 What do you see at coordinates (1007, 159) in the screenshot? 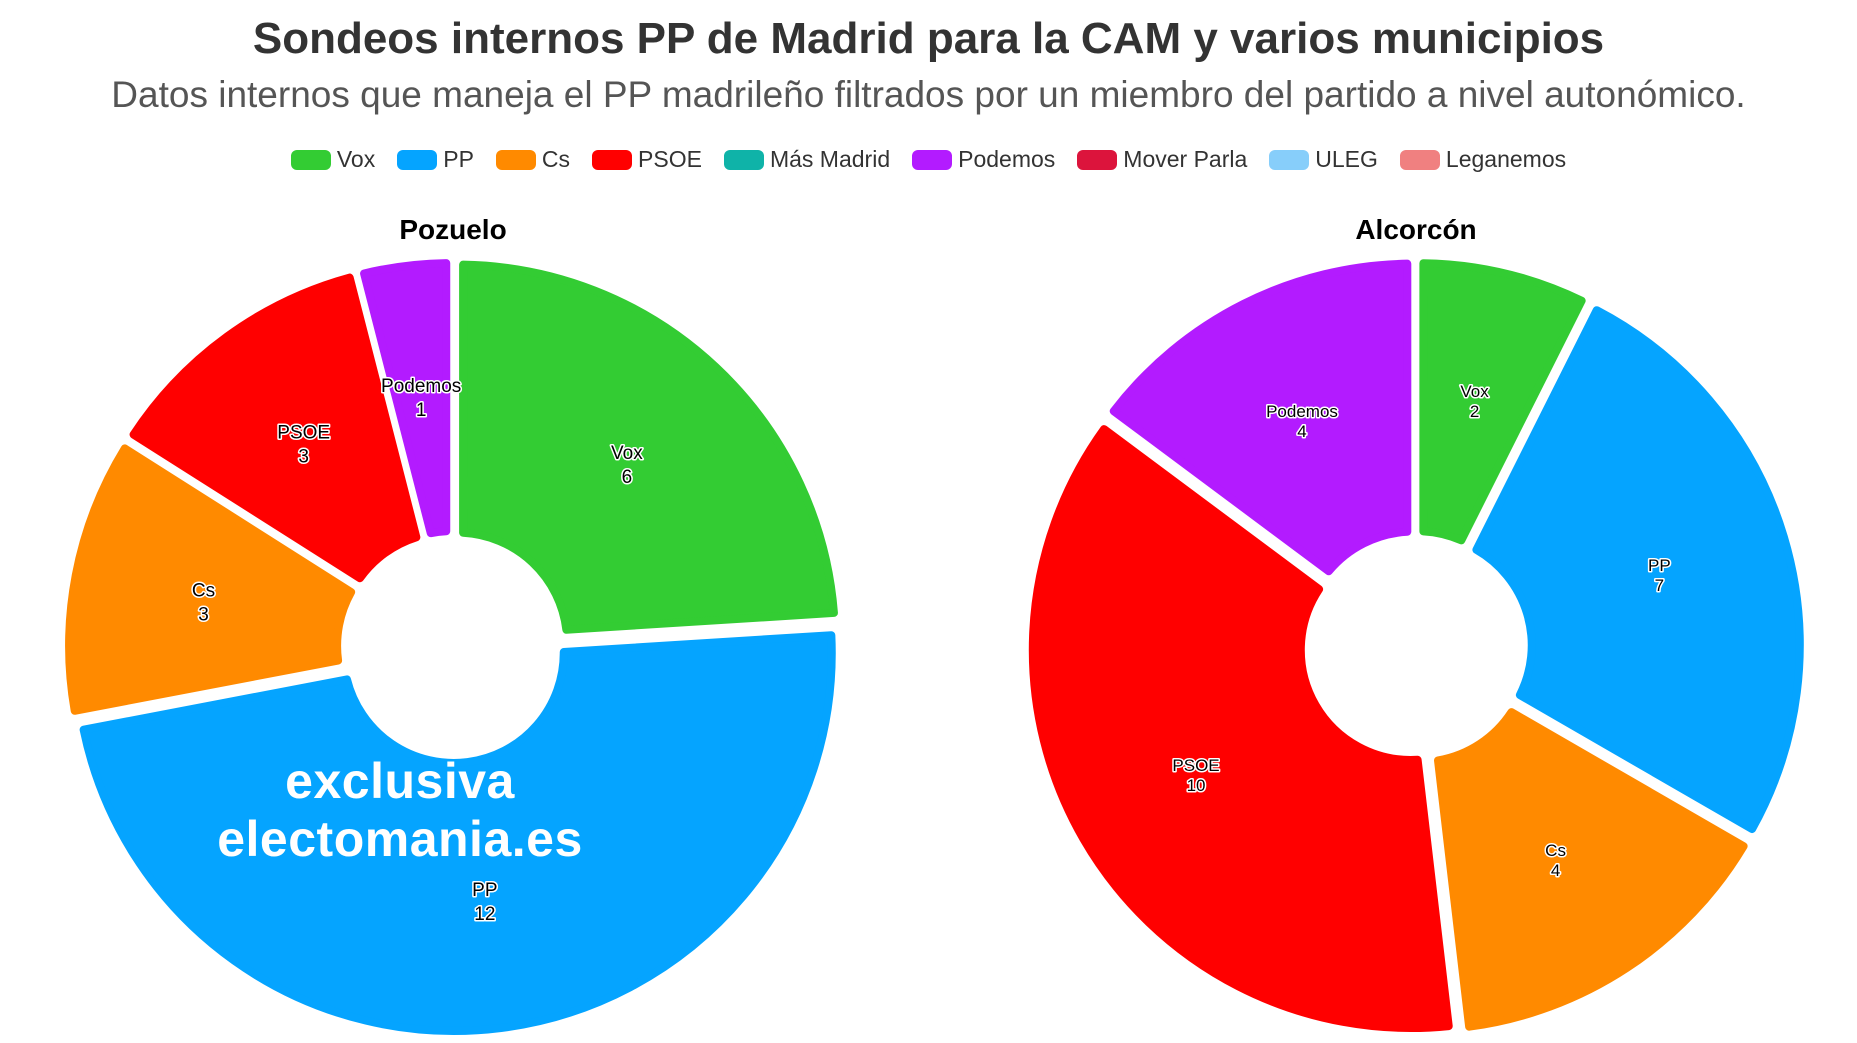
I see `legend-label: Podemos` at bounding box center [1007, 159].